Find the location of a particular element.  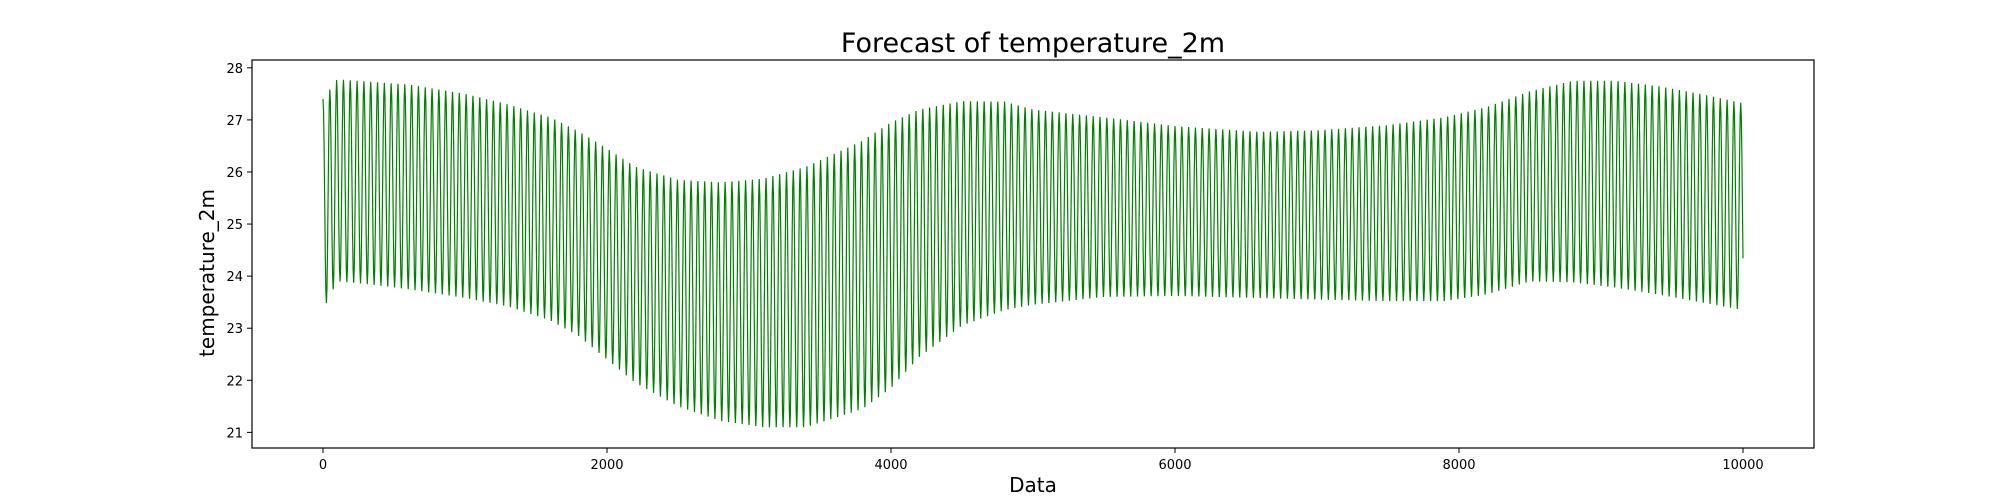

x-axis-label: Data is located at coordinates (1033, 485).